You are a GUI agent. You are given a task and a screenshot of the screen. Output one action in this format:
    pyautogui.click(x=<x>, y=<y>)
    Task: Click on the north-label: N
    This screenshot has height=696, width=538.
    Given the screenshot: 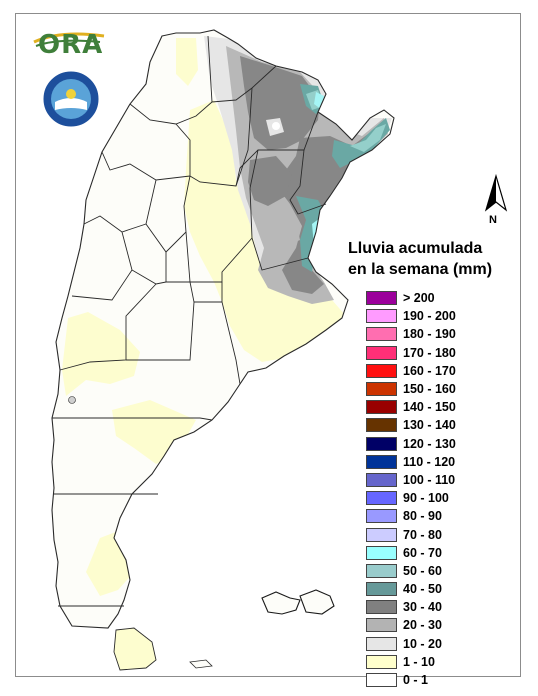 What is the action you would take?
    pyautogui.click(x=493, y=220)
    